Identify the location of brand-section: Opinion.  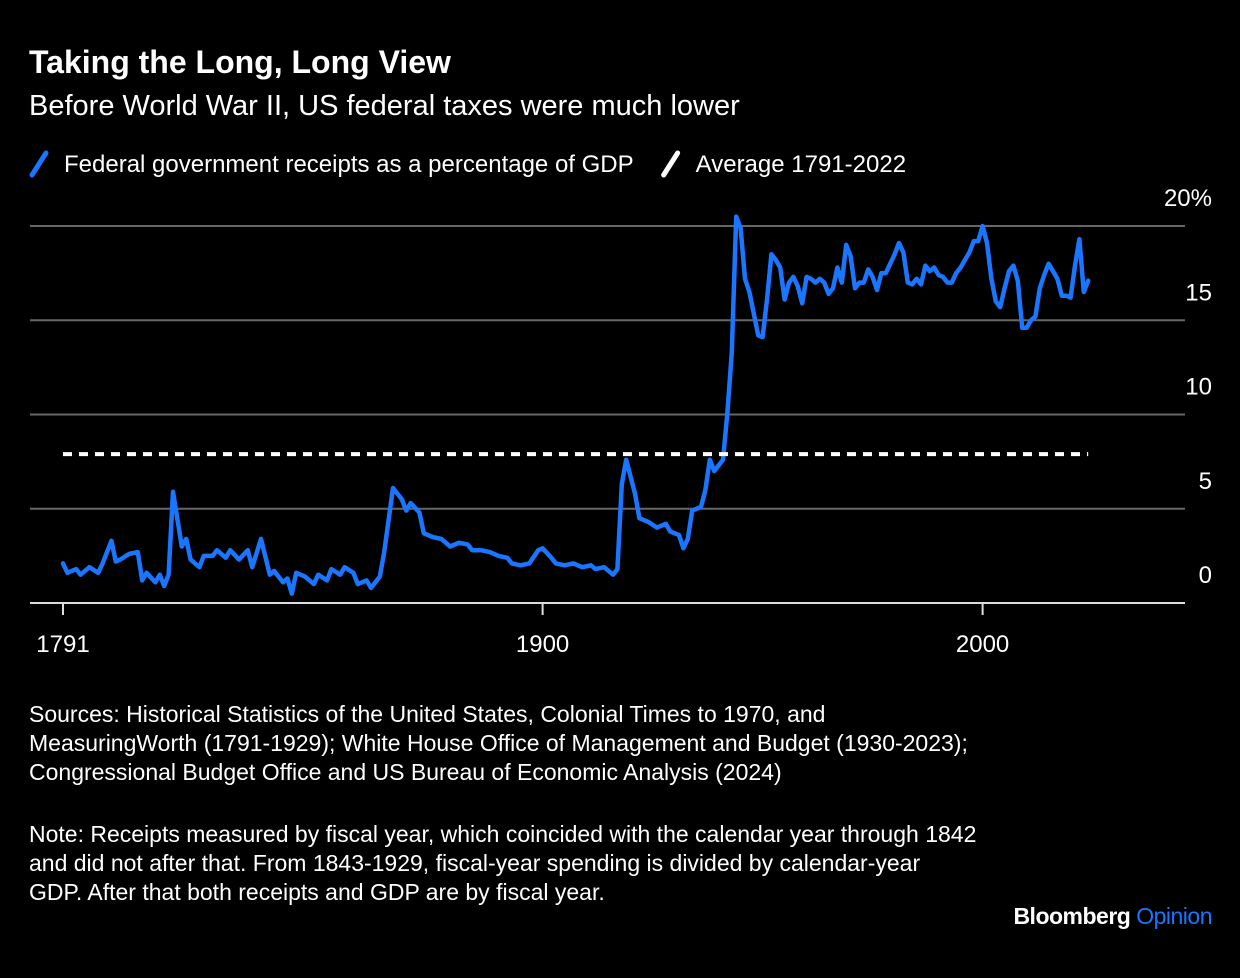
(1174, 916).